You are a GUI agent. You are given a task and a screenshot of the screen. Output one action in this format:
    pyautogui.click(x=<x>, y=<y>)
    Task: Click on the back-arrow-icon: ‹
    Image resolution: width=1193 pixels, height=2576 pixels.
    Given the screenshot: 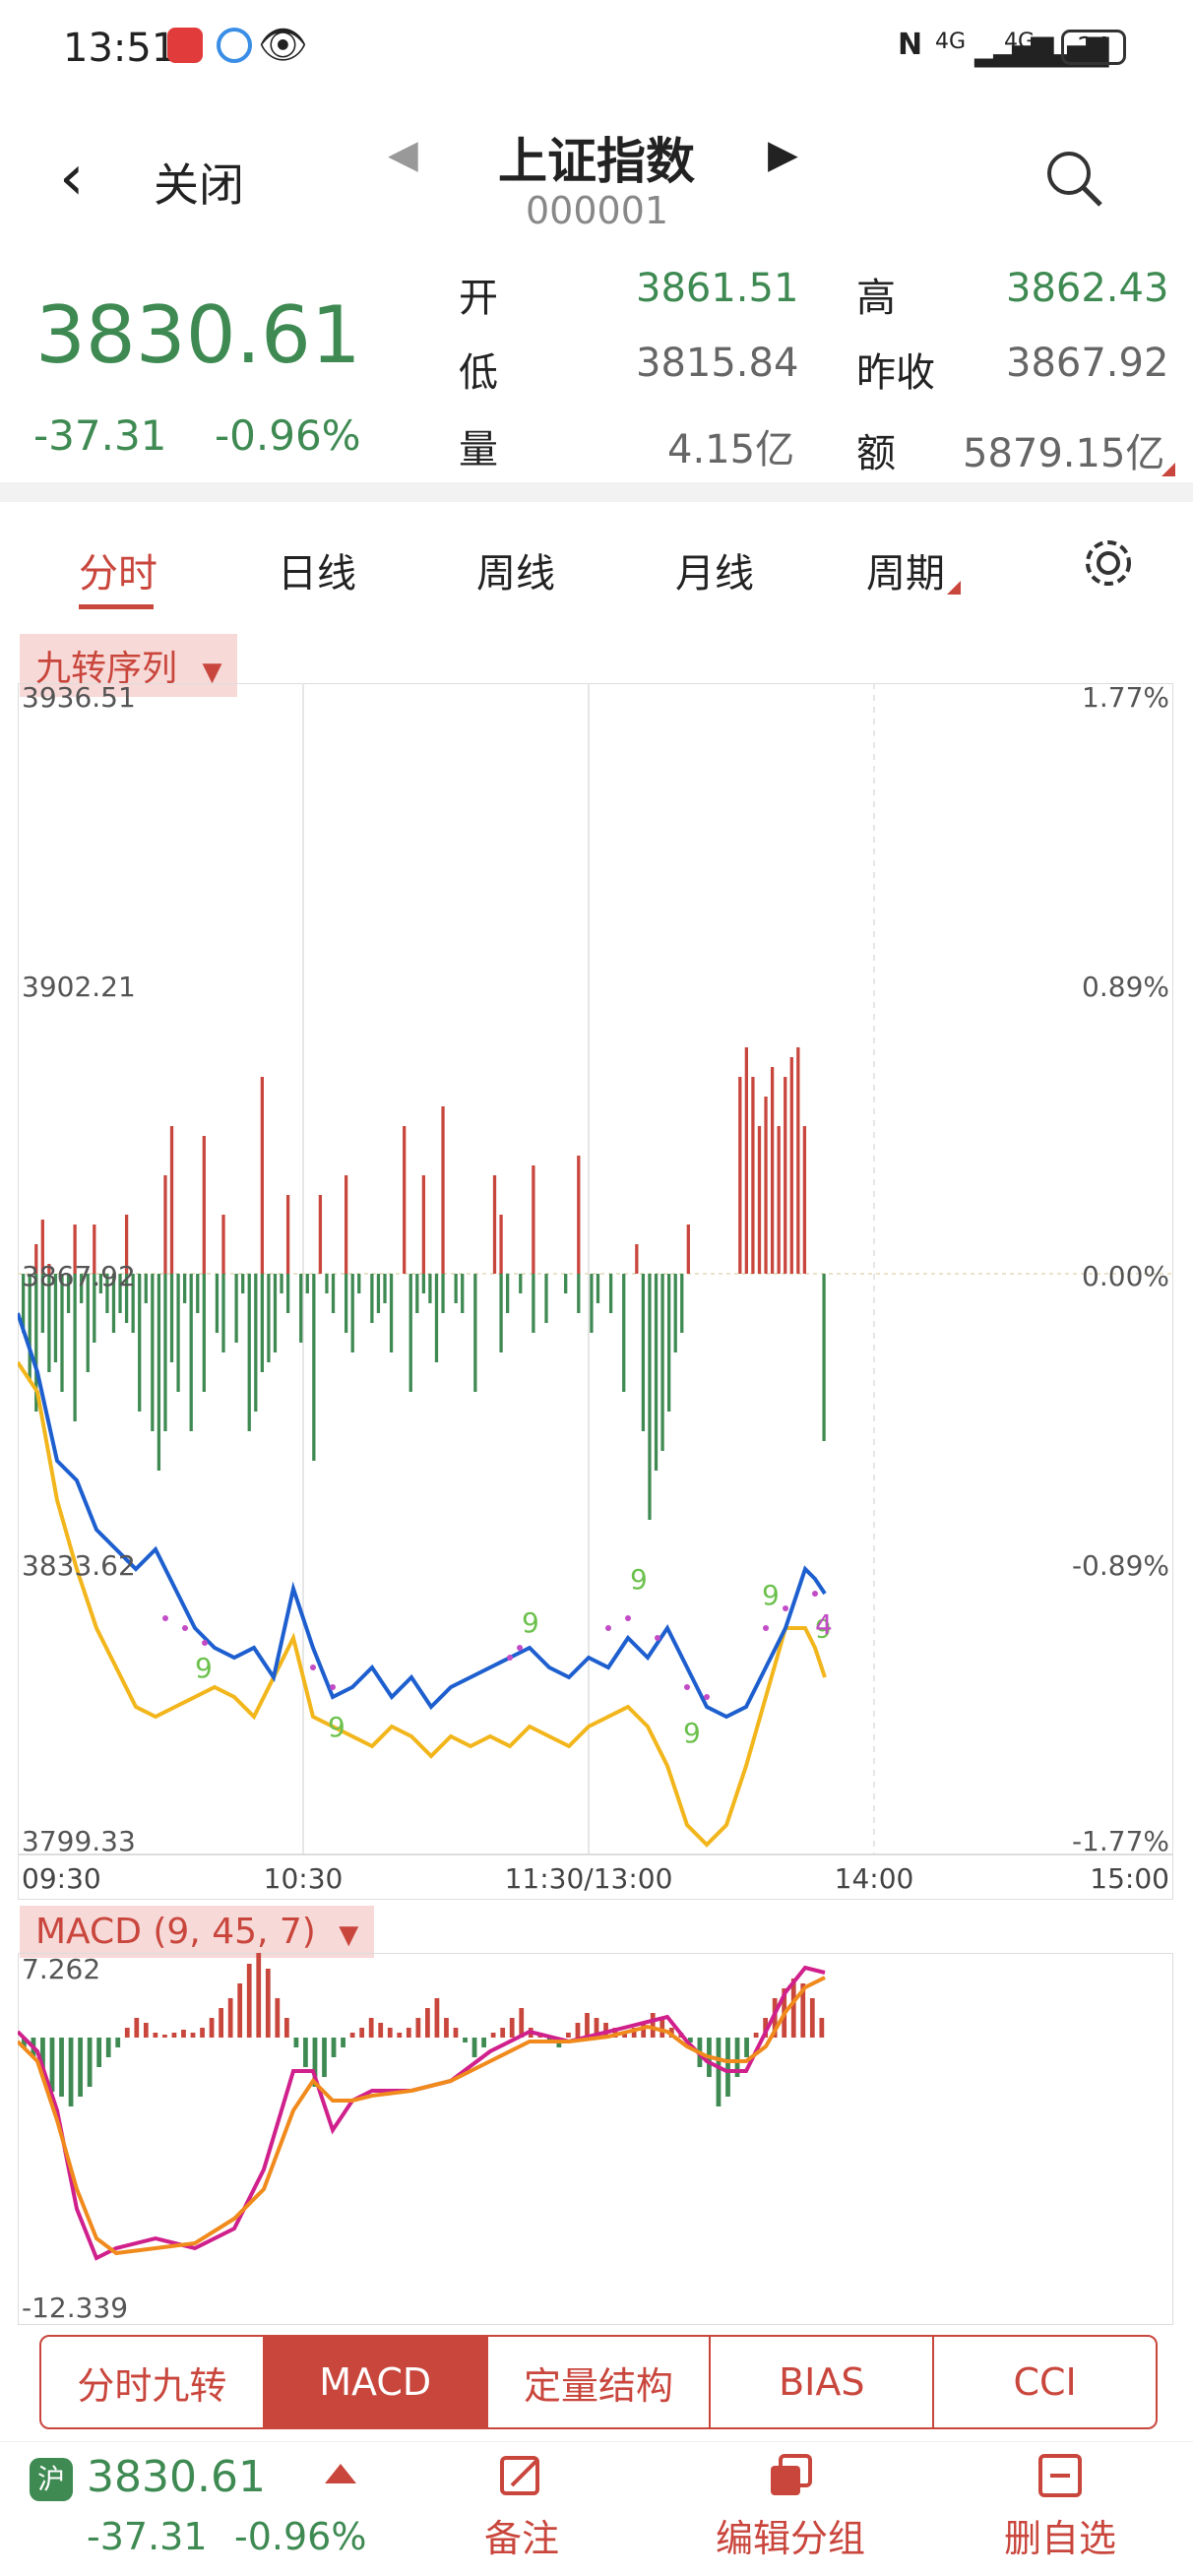 What is the action you would take?
    pyautogui.click(x=72, y=178)
    